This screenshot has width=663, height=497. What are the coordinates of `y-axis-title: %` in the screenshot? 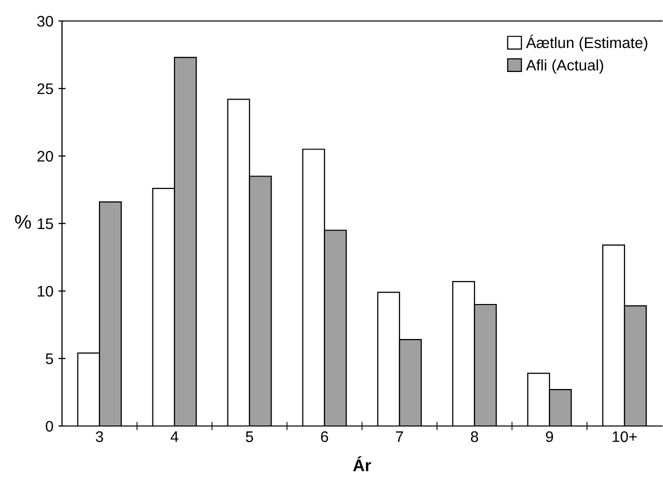 It's located at (23, 222).